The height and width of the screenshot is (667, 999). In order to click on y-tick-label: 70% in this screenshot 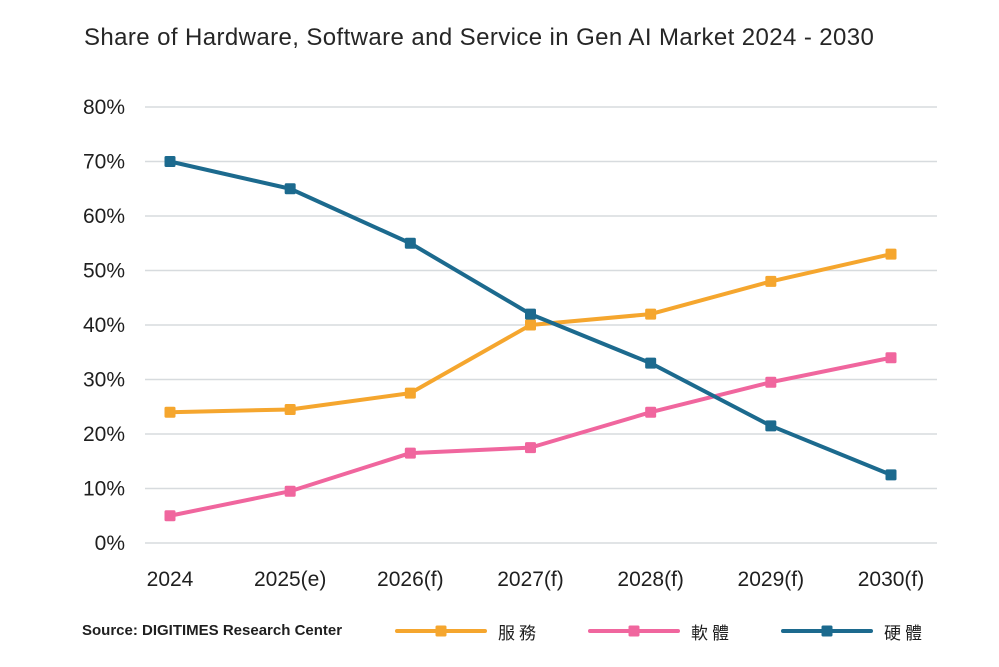, I will do `click(104, 162)`.